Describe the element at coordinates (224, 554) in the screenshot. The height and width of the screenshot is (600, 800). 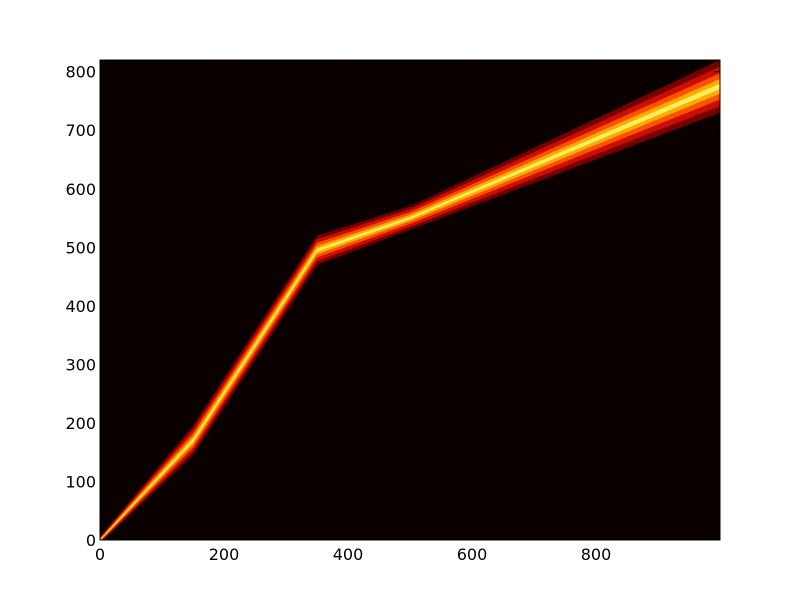
I see `x-tick-label: 200` at that location.